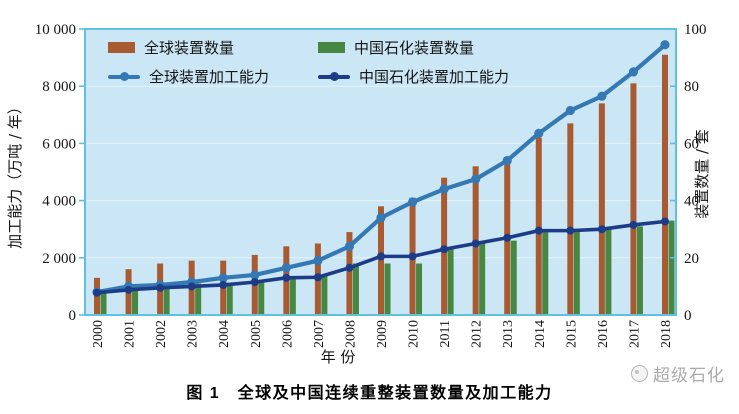 This screenshot has height=414, width=739. I want to click on svg-text: 8 000, so click(59, 87).